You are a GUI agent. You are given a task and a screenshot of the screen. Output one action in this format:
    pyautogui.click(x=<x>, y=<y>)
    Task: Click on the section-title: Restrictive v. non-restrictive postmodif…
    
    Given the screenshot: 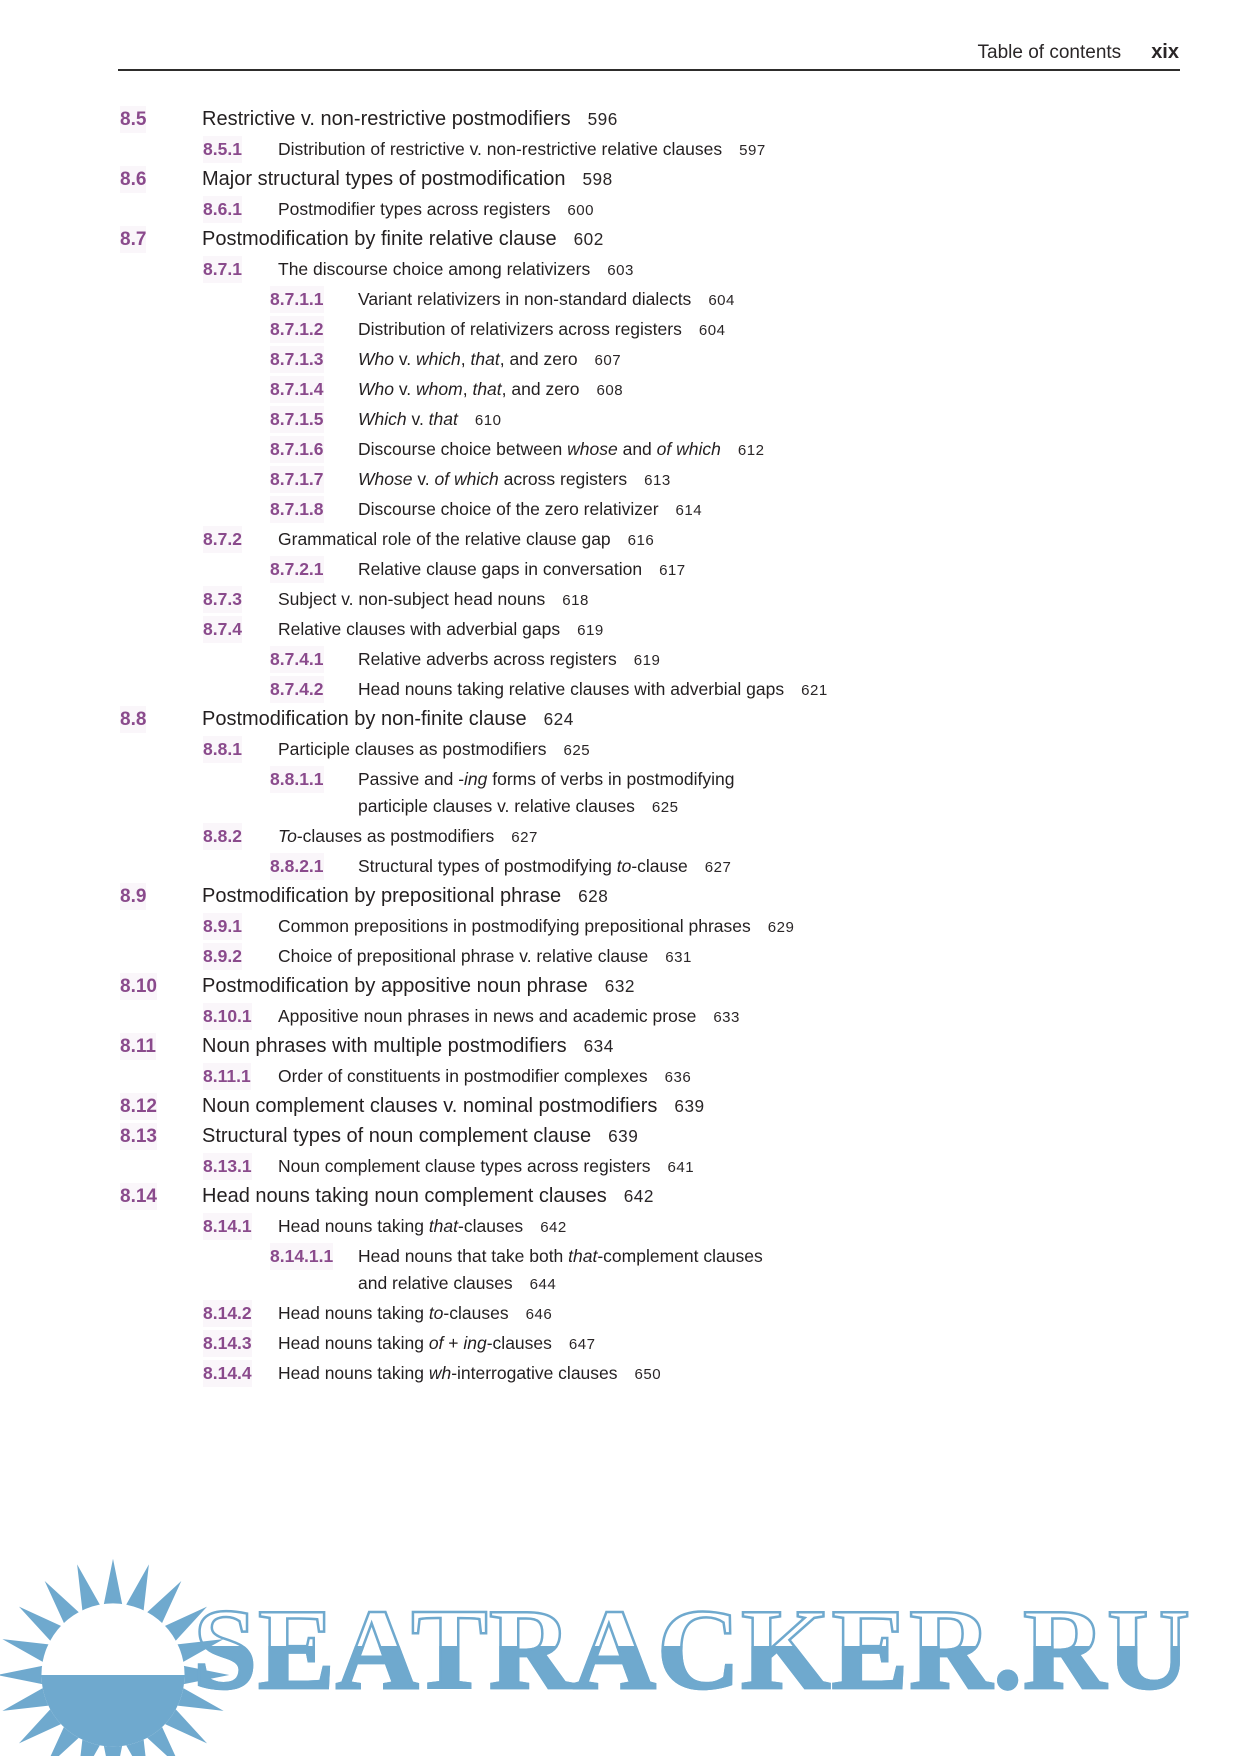 What is the action you would take?
    pyautogui.click(x=386, y=119)
    